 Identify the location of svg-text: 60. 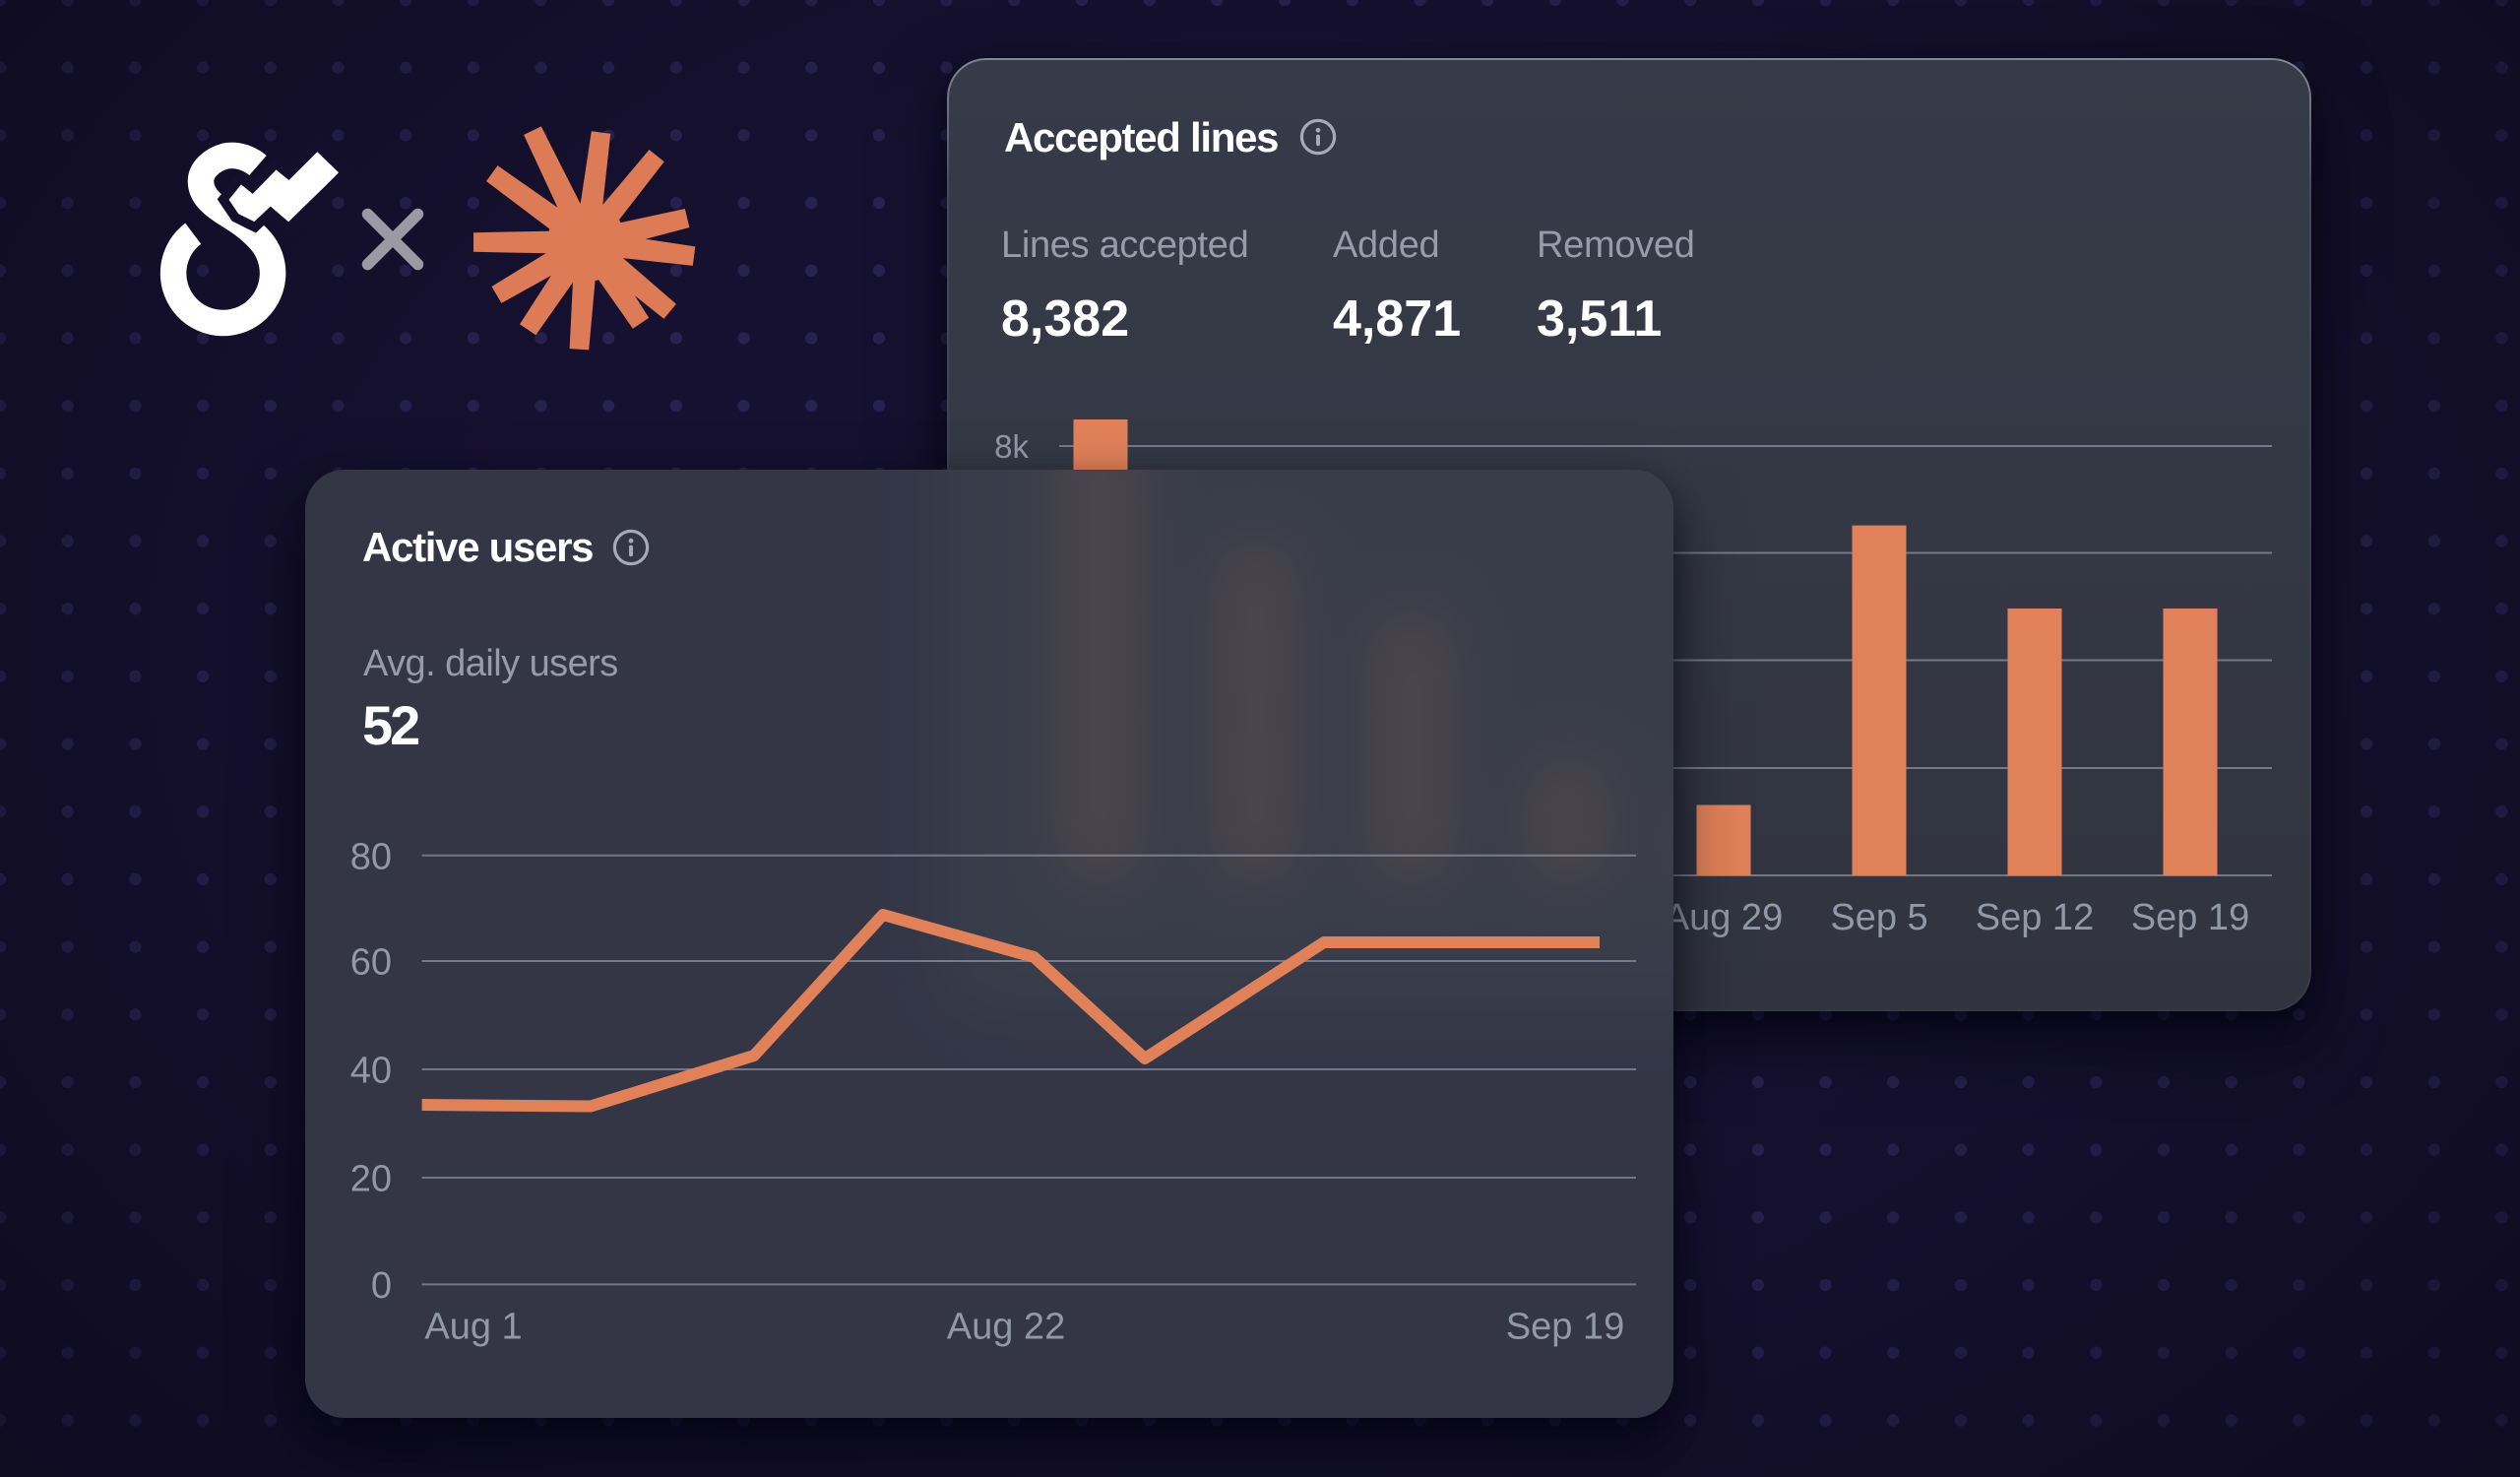
(371, 963).